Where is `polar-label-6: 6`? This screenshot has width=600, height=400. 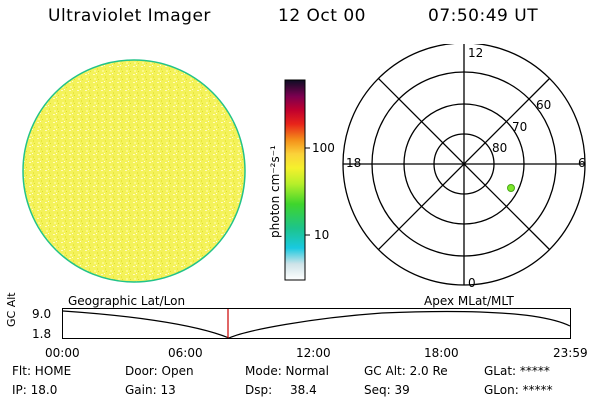 polar-label-6: 6 is located at coordinates (582, 163).